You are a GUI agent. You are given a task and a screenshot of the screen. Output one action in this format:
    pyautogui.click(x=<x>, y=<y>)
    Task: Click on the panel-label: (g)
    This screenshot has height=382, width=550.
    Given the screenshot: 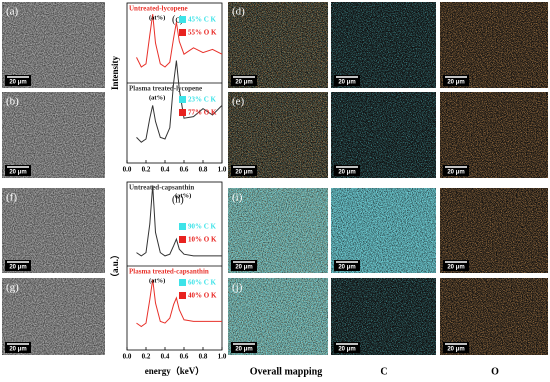 What is the action you would take?
    pyautogui.click(x=12, y=288)
    